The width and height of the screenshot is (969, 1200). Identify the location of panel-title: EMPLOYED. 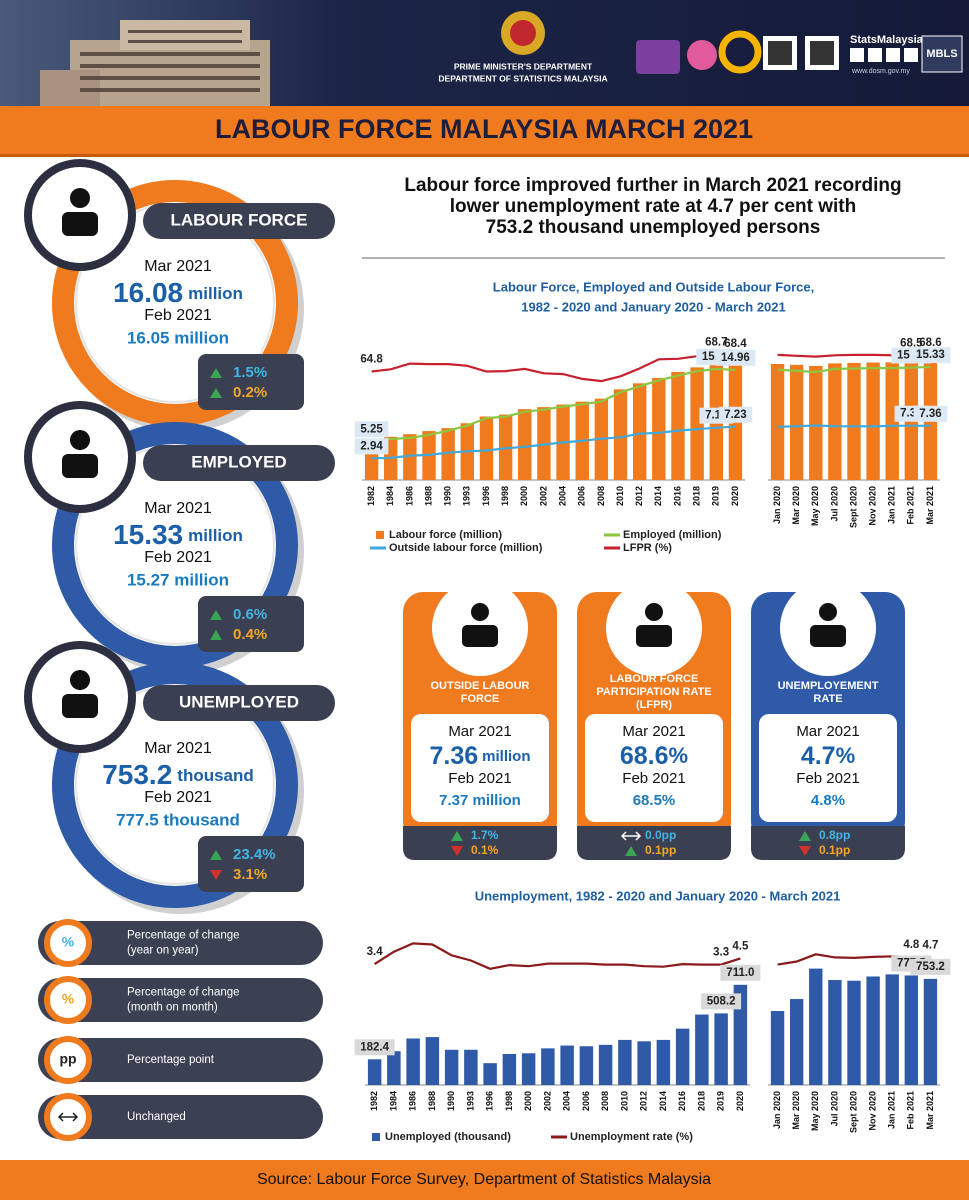
(238, 461).